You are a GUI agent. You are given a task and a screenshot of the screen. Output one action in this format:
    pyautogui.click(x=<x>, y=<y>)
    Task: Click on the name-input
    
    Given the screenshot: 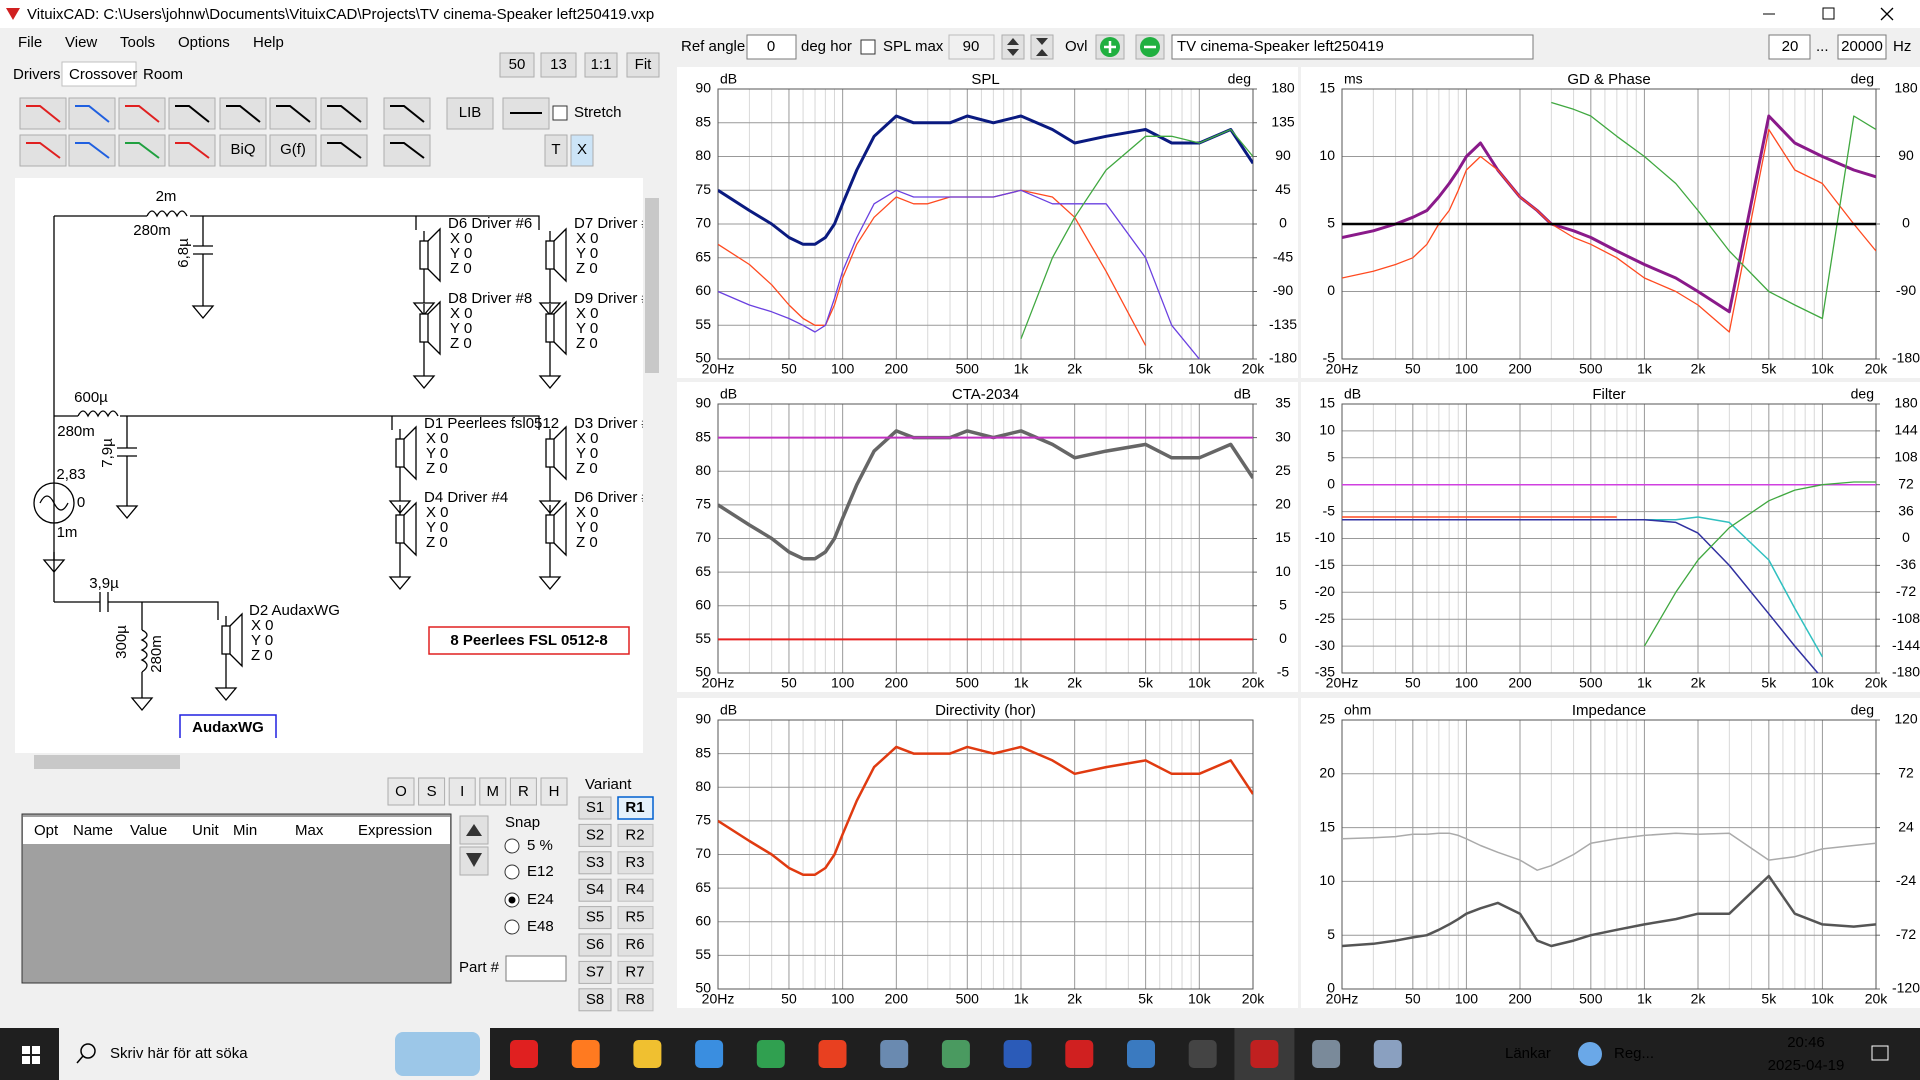 What is the action you would take?
    pyautogui.click(x=1352, y=47)
    